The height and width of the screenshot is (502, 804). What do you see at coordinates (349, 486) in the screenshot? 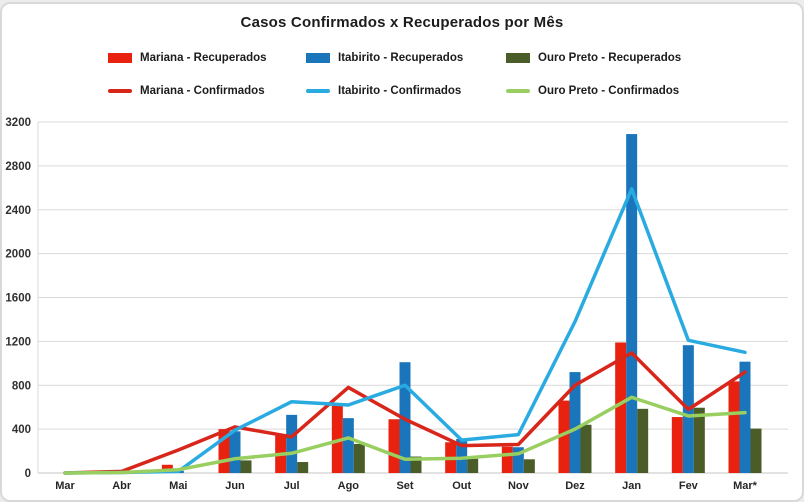
I see `x-tick-label: Ago` at bounding box center [349, 486].